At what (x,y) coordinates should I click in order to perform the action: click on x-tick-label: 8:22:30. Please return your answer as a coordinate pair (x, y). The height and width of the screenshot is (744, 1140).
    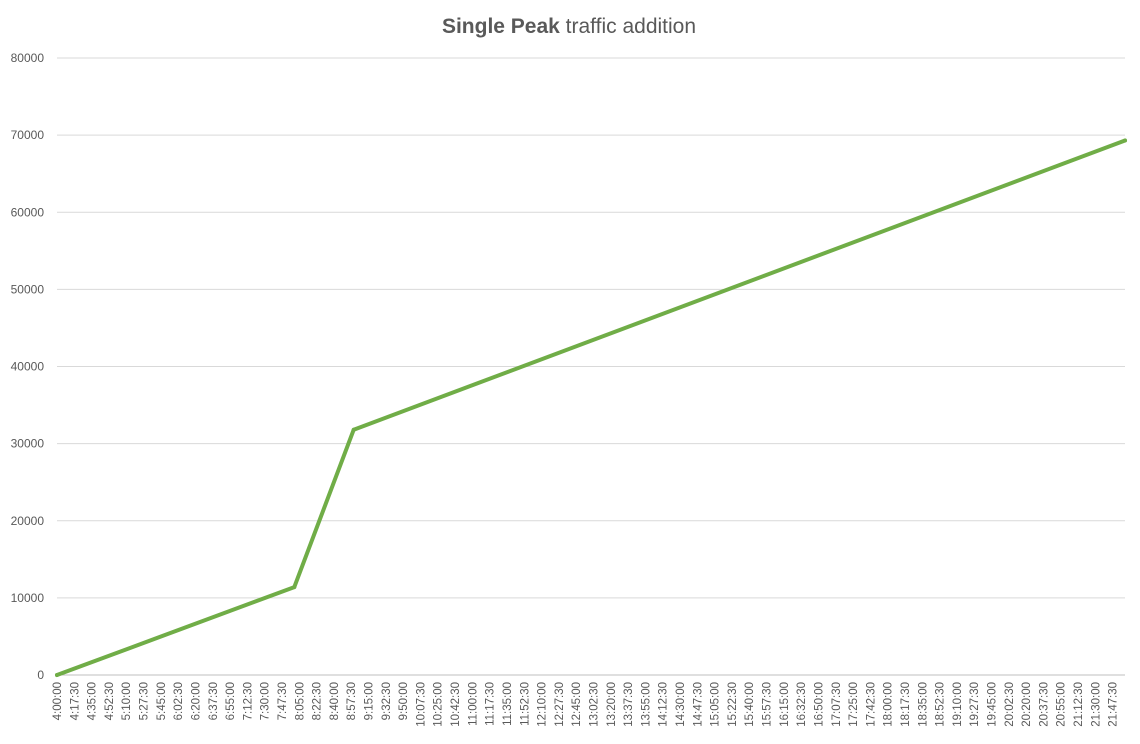
    Looking at the image, I should click on (318, 701).